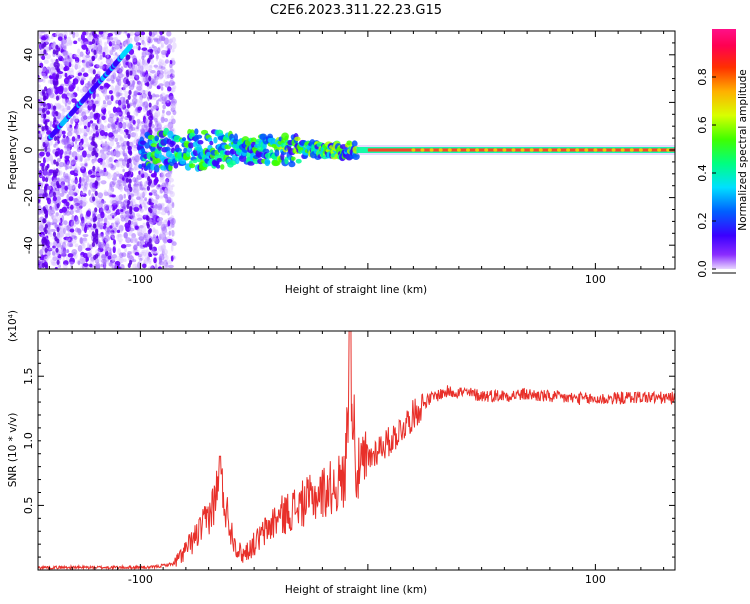 The width and height of the screenshot is (750, 604). Describe the element at coordinates (28, 55) in the screenshot. I see `spectrogram-ytick-label: 40` at that location.